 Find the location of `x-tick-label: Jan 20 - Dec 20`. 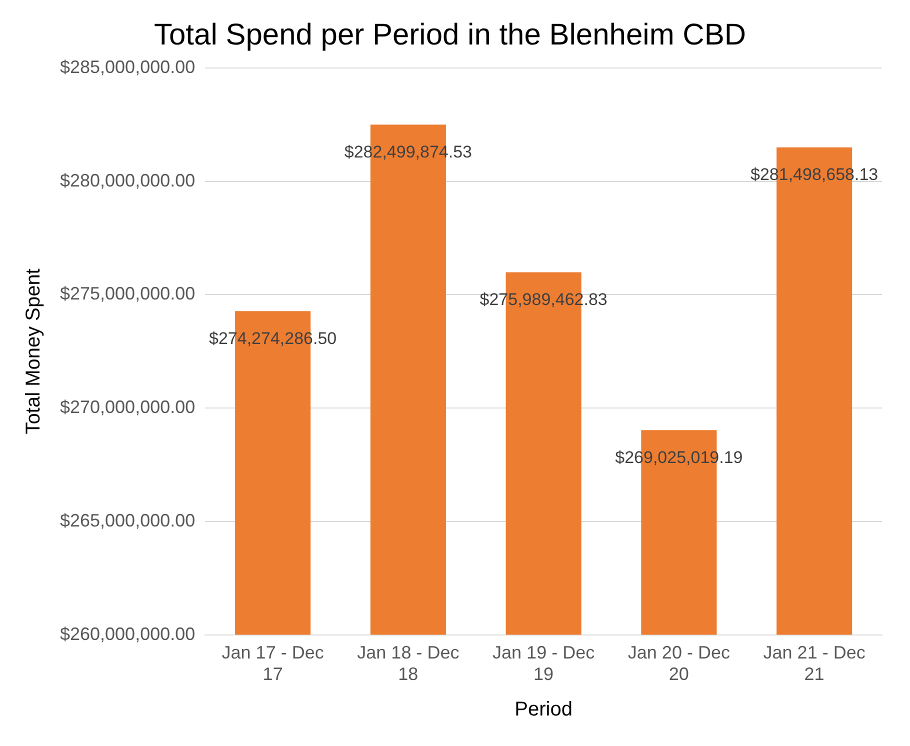

x-tick-label: Jan 20 - Dec 20 is located at coordinates (679, 663).